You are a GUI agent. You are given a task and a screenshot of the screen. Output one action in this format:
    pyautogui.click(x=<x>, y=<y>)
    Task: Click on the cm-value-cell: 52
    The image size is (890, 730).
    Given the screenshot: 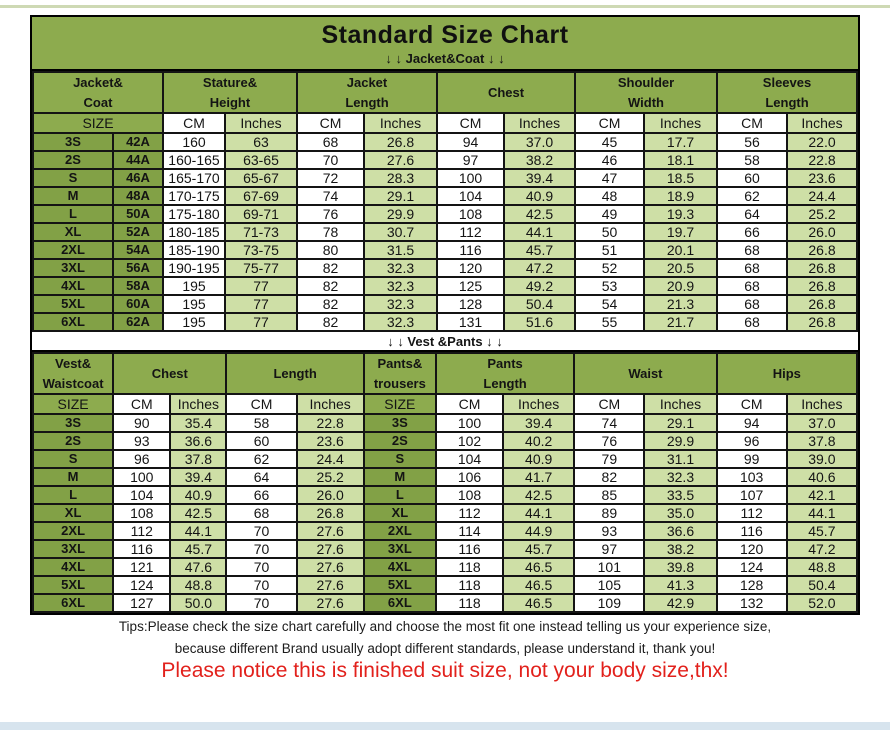 What is the action you would take?
    pyautogui.click(x=610, y=268)
    